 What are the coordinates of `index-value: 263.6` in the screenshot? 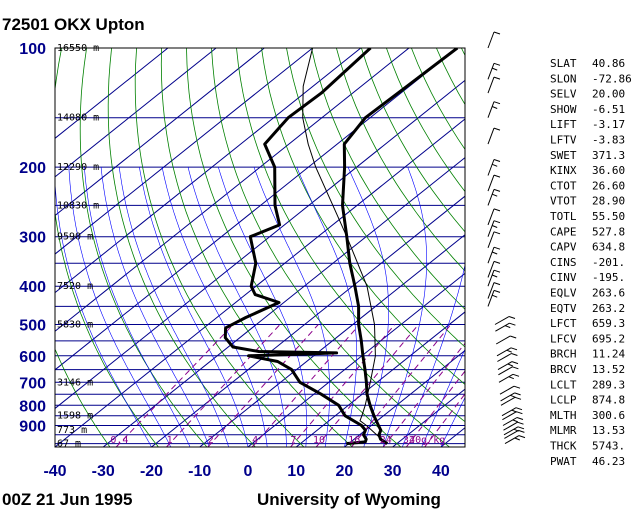 It's located at (608, 293).